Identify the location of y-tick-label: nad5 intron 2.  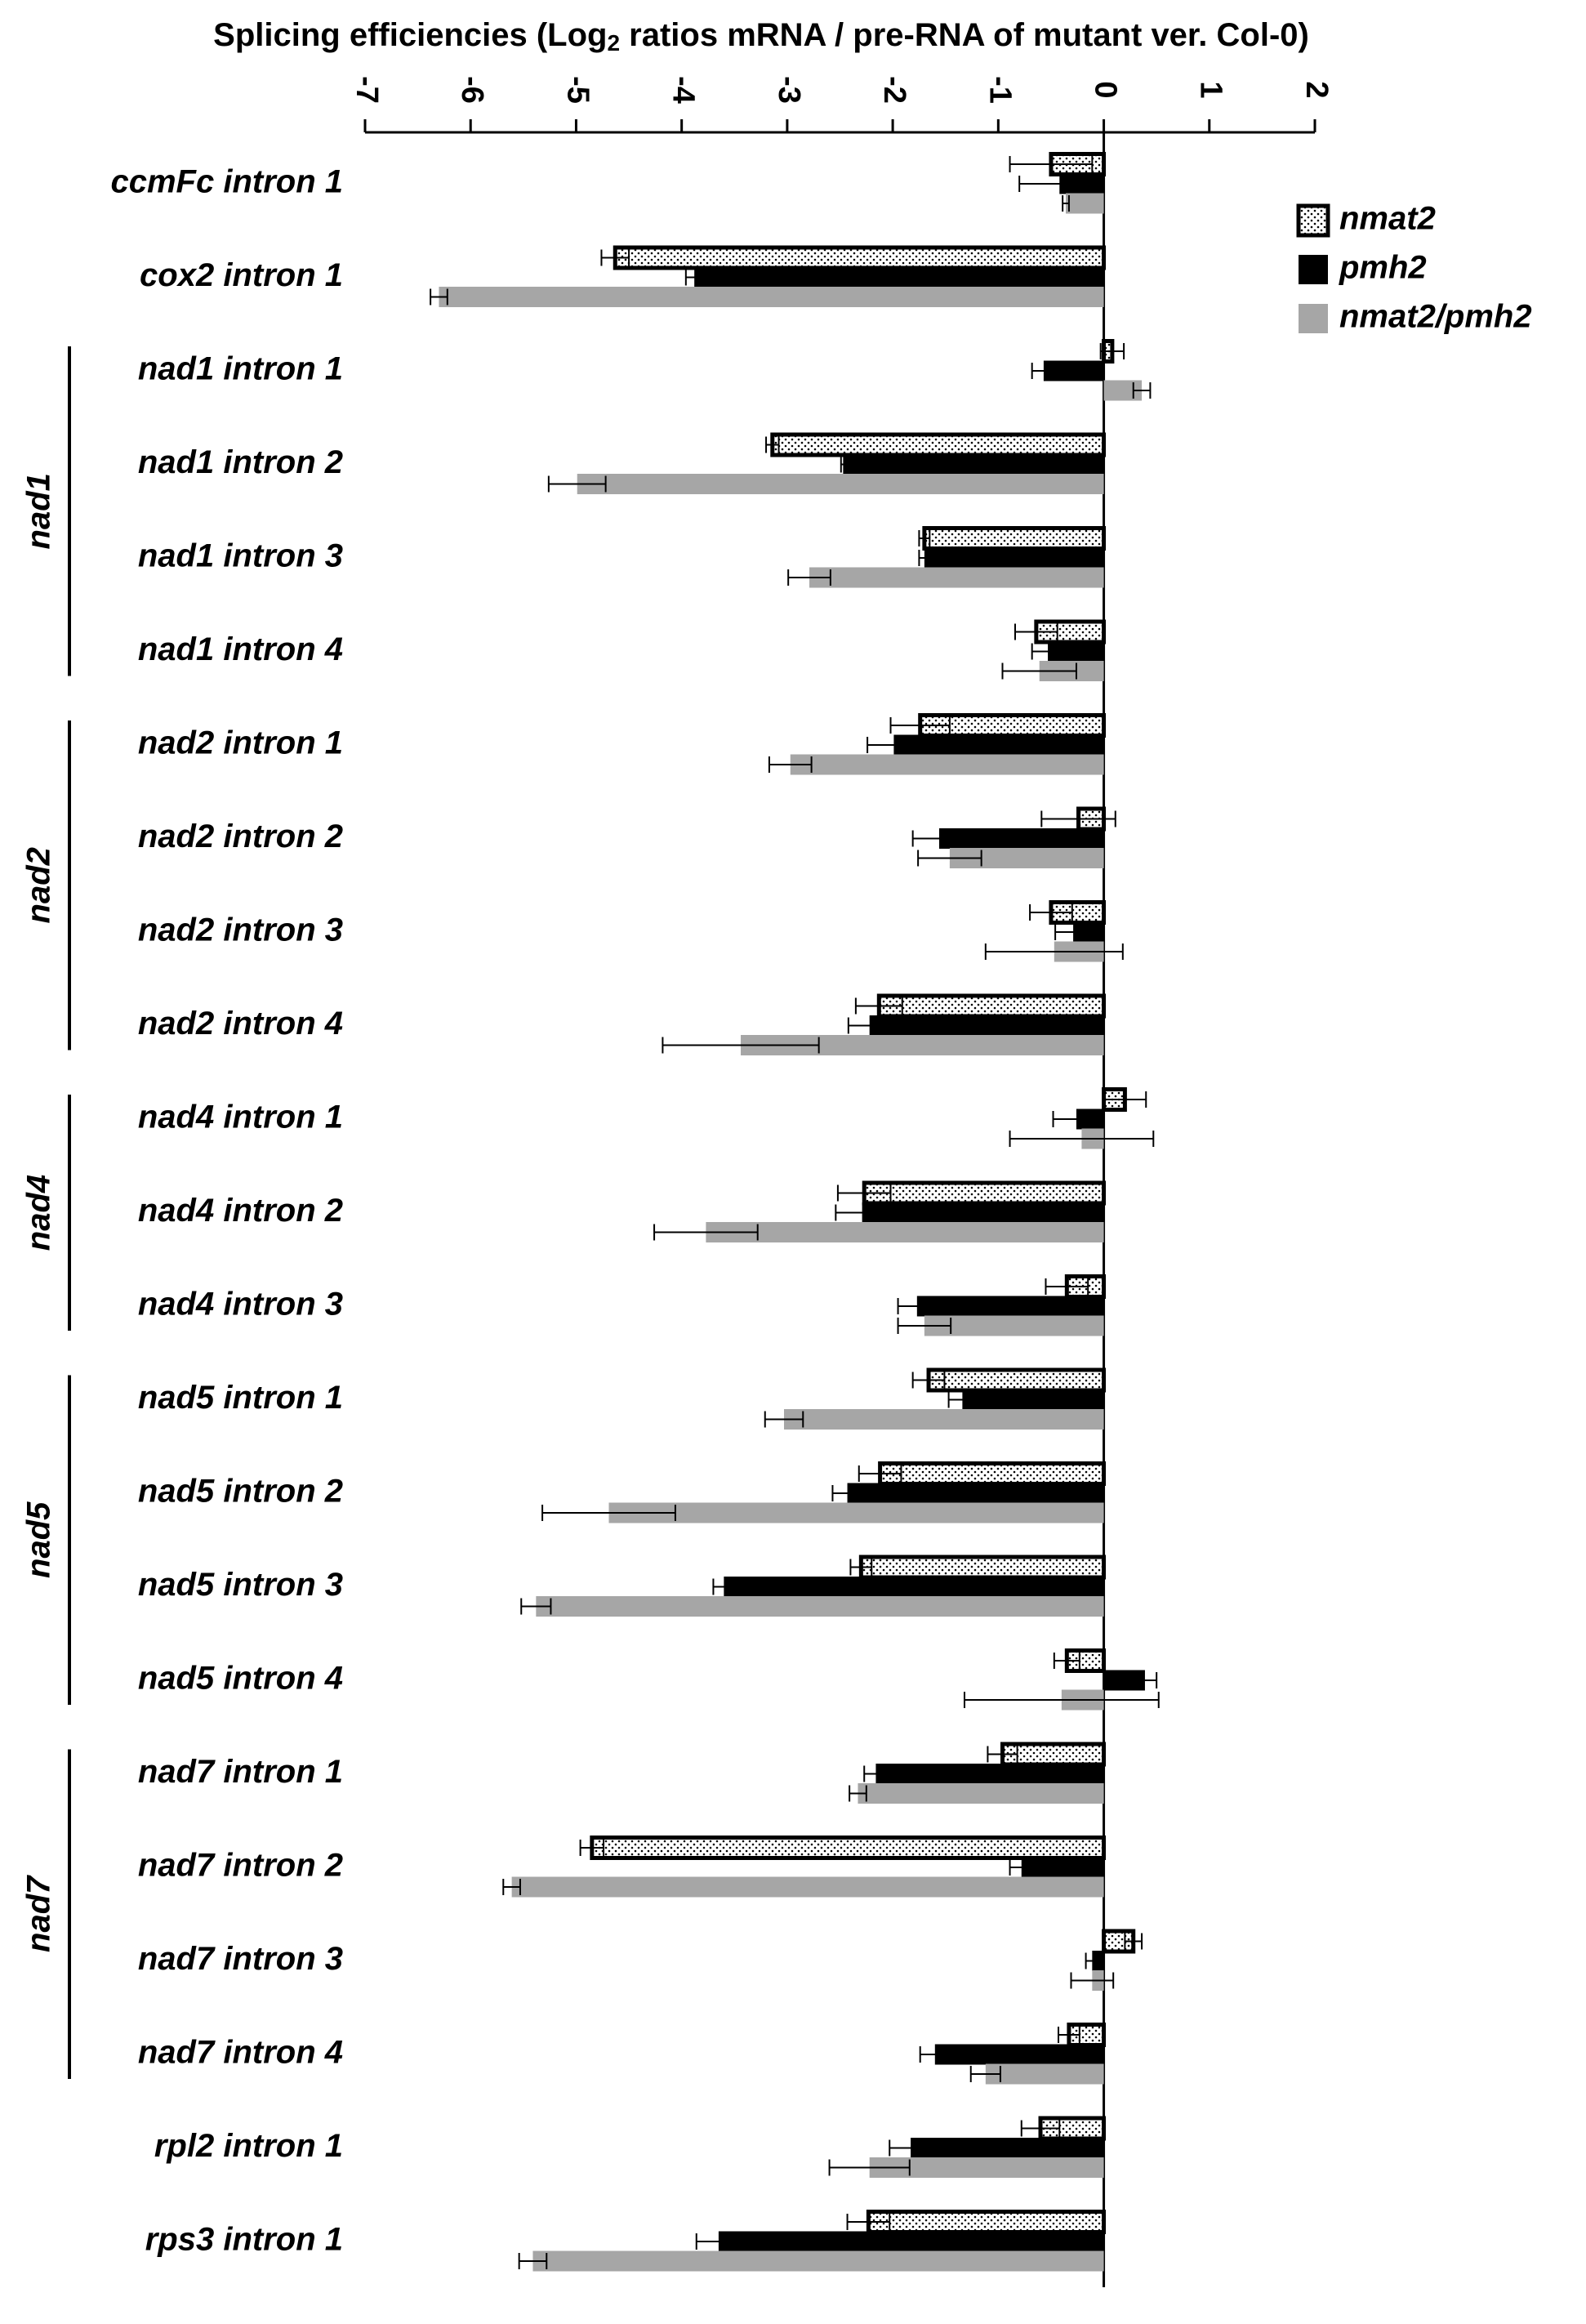
(240, 1492).